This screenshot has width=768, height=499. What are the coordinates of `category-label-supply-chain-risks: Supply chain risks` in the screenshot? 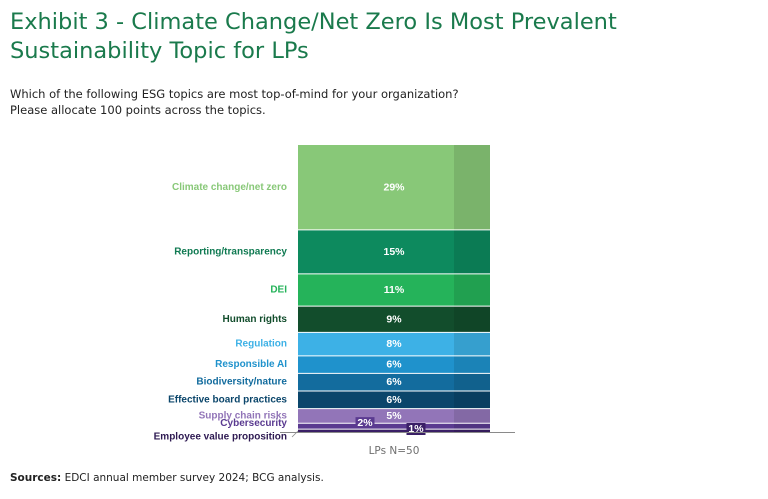 It's located at (243, 415).